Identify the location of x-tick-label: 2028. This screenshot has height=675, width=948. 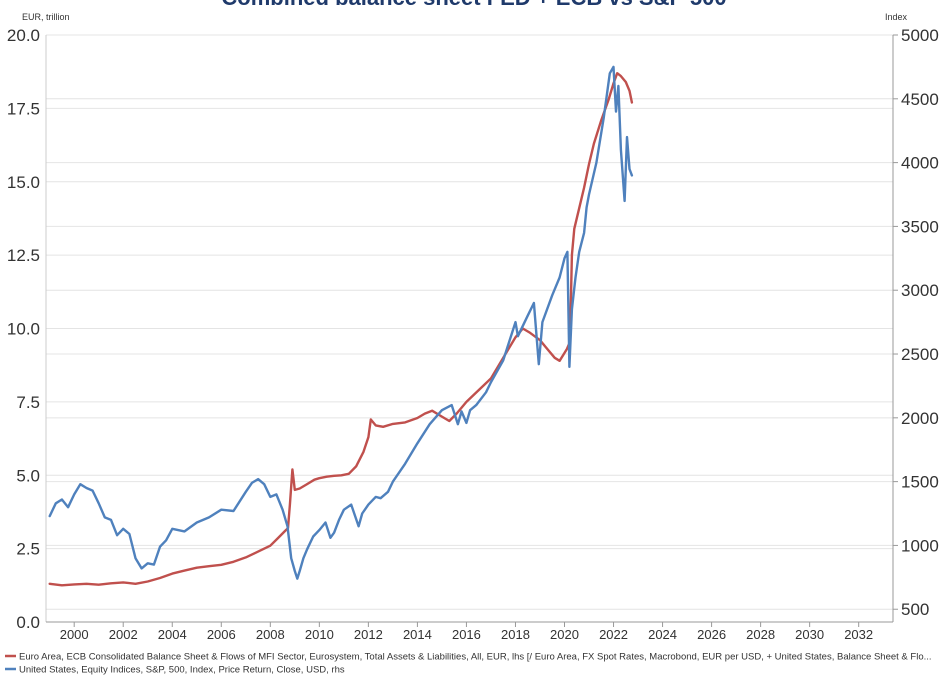
(760, 634).